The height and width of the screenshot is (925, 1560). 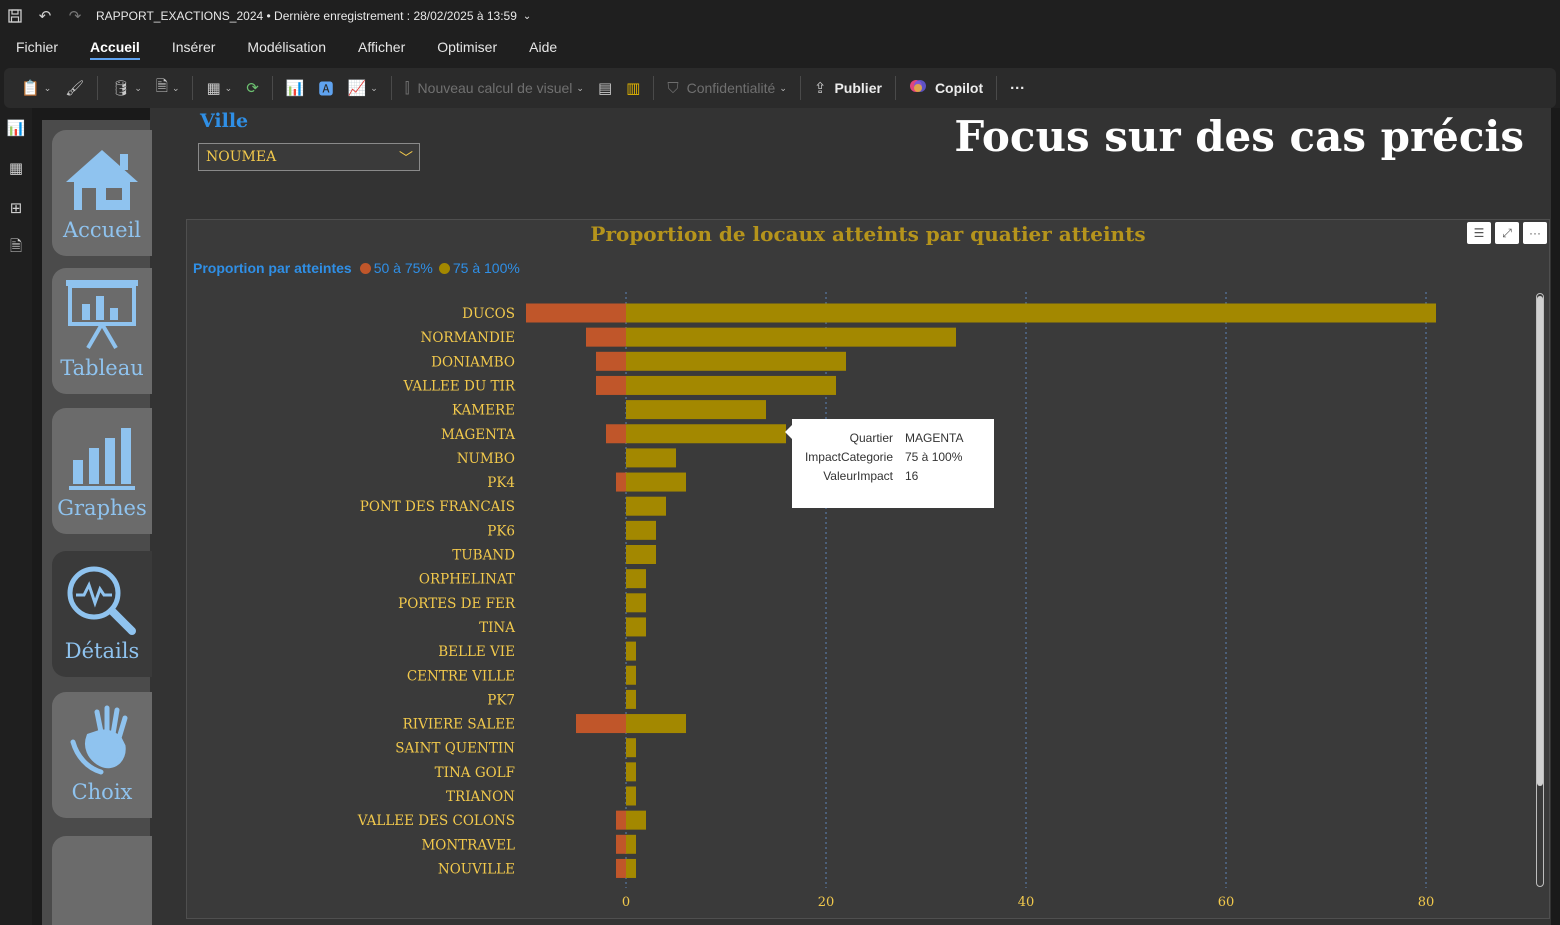 I want to click on clock-document-icon: 🗎, so click(x=161, y=86).